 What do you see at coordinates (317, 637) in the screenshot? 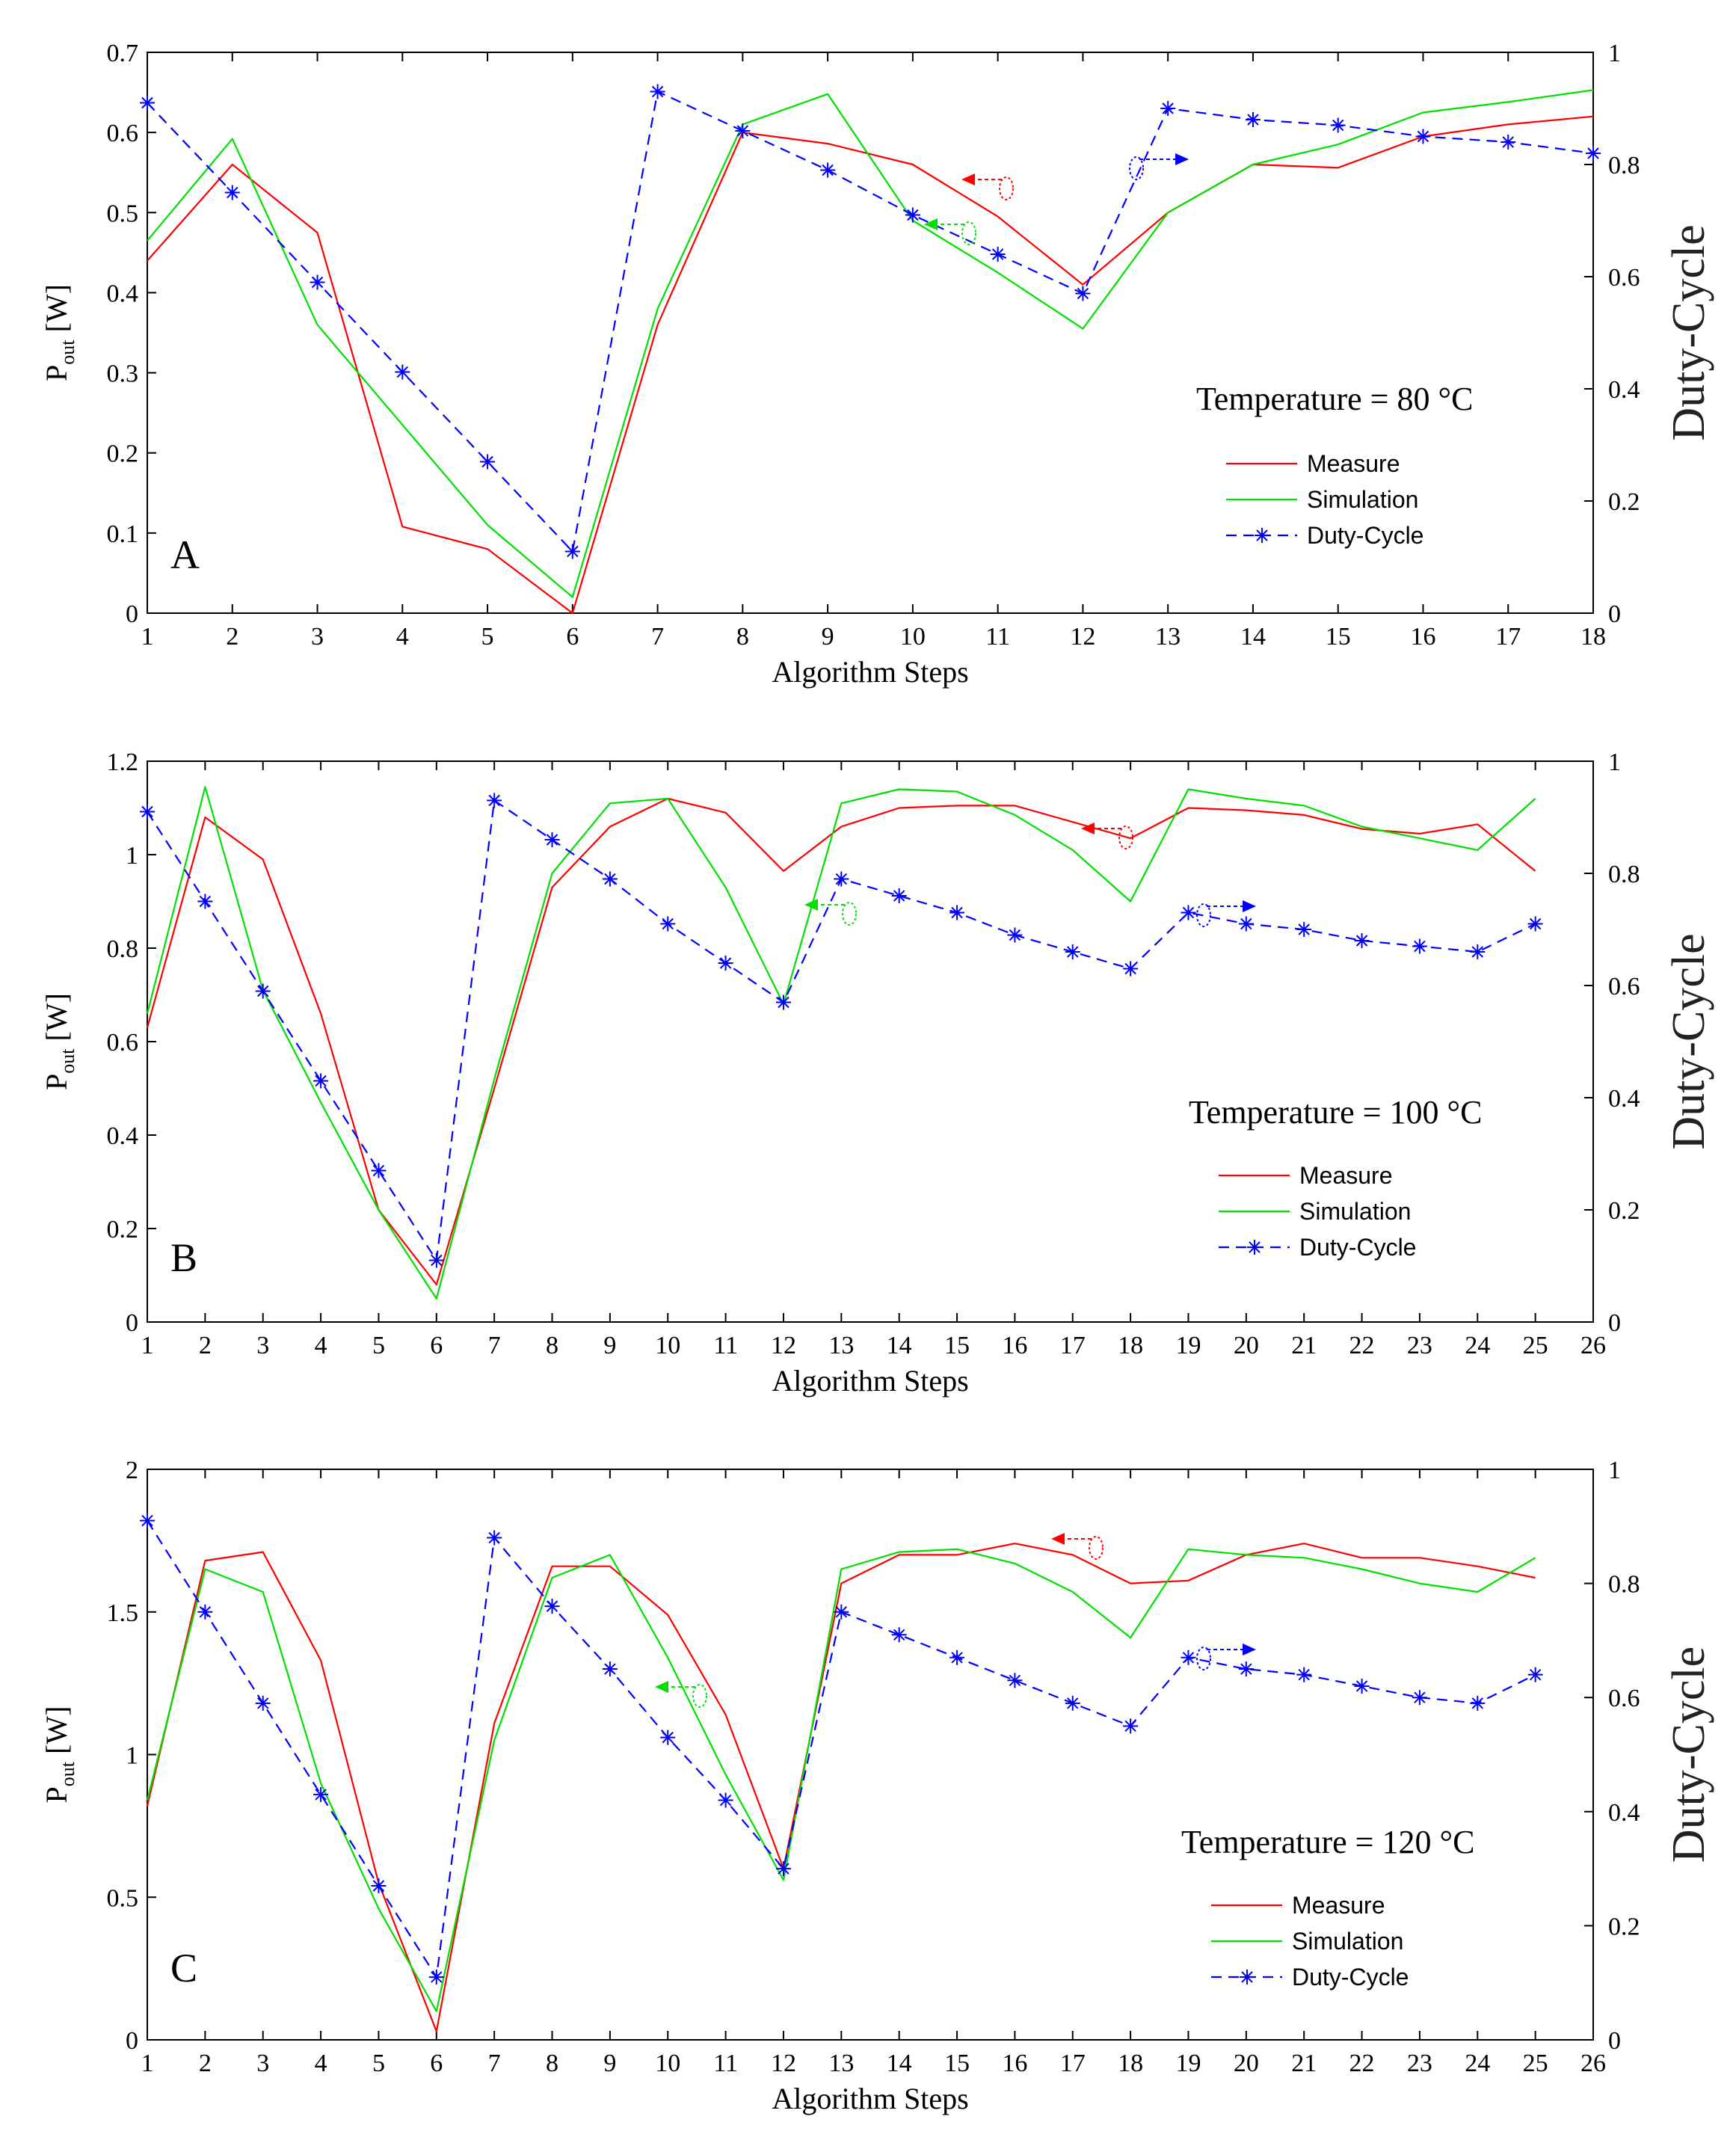
I see `x-tick-label: 3` at bounding box center [317, 637].